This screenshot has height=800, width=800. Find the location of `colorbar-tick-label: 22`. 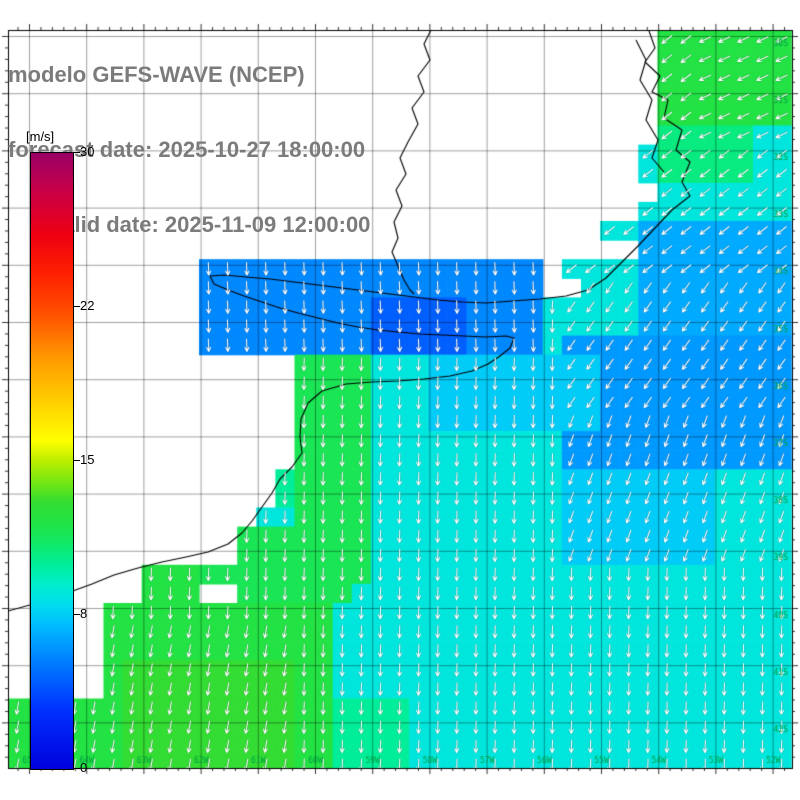

colorbar-tick-label: 22 is located at coordinates (87, 305).